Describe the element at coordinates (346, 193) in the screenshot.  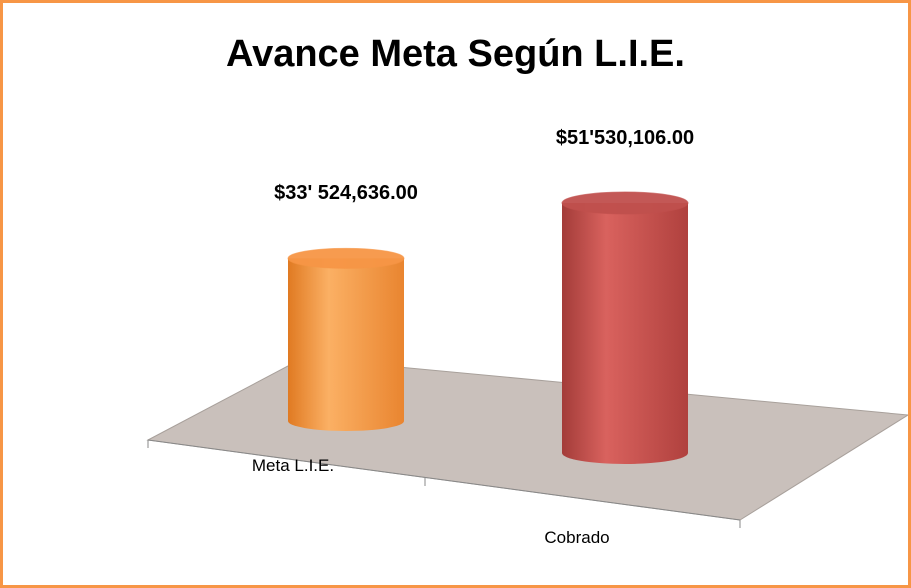
I see `value-label: $33' 524,636.00` at that location.